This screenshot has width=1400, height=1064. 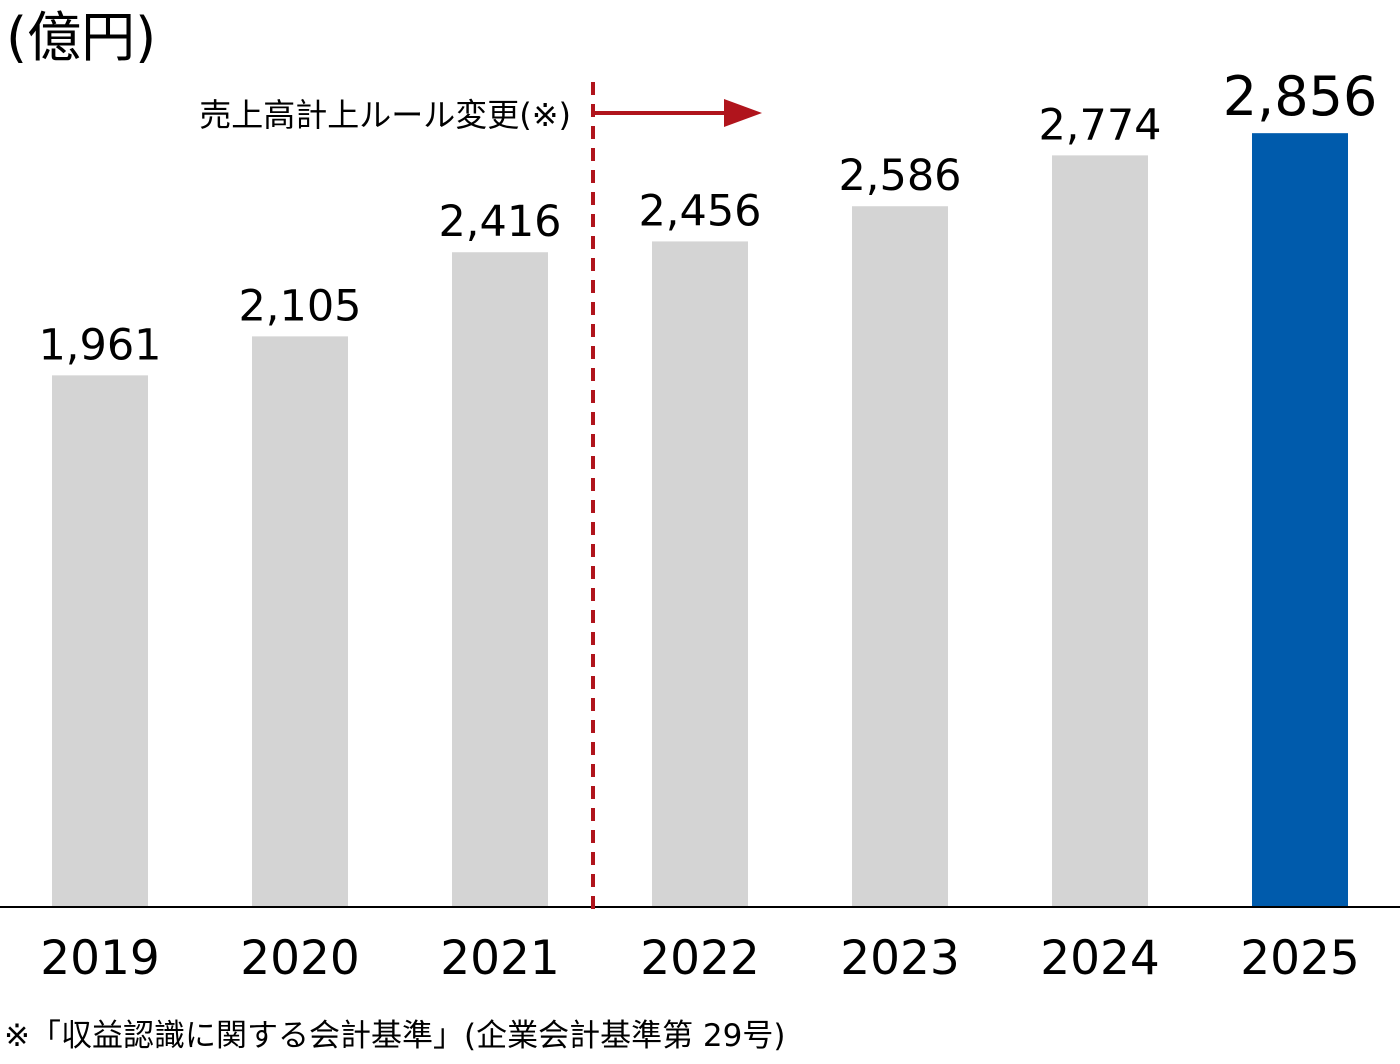 What do you see at coordinates (500, 579) in the screenshot?
I see `bar-2021` at bounding box center [500, 579].